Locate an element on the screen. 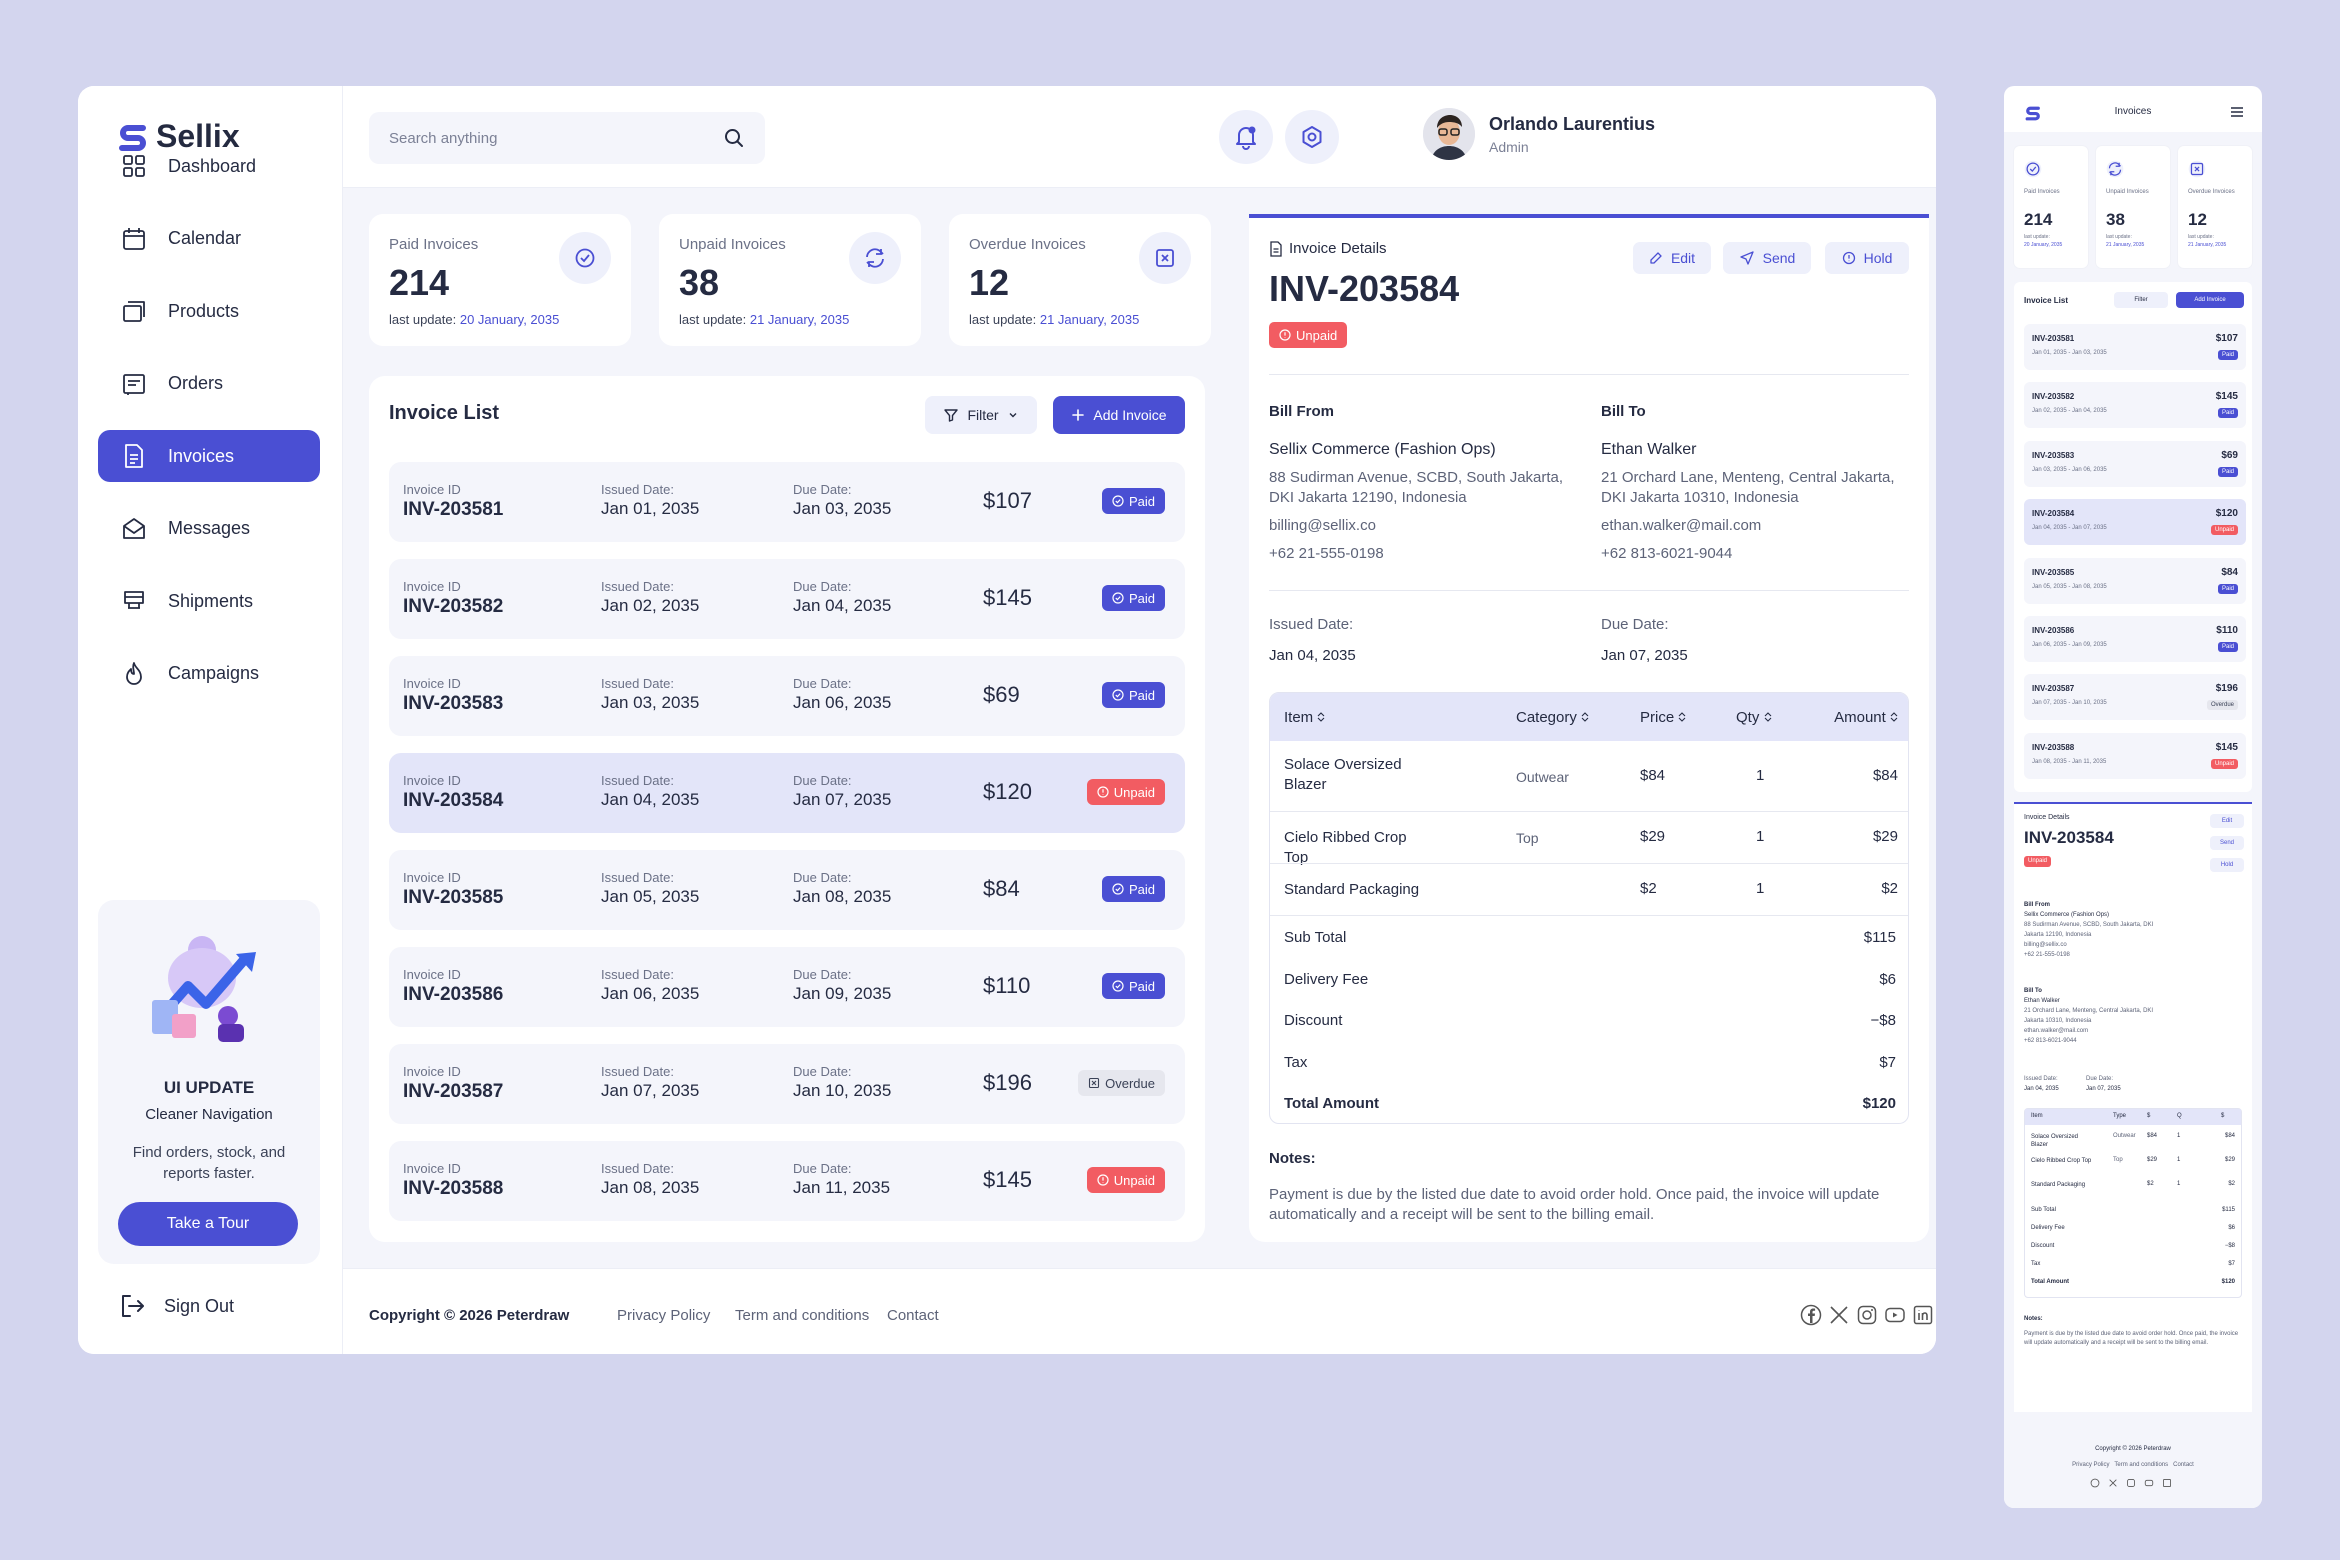 This screenshot has height=1560, width=2340. mobile-send-button: Send is located at coordinates (2227, 843).